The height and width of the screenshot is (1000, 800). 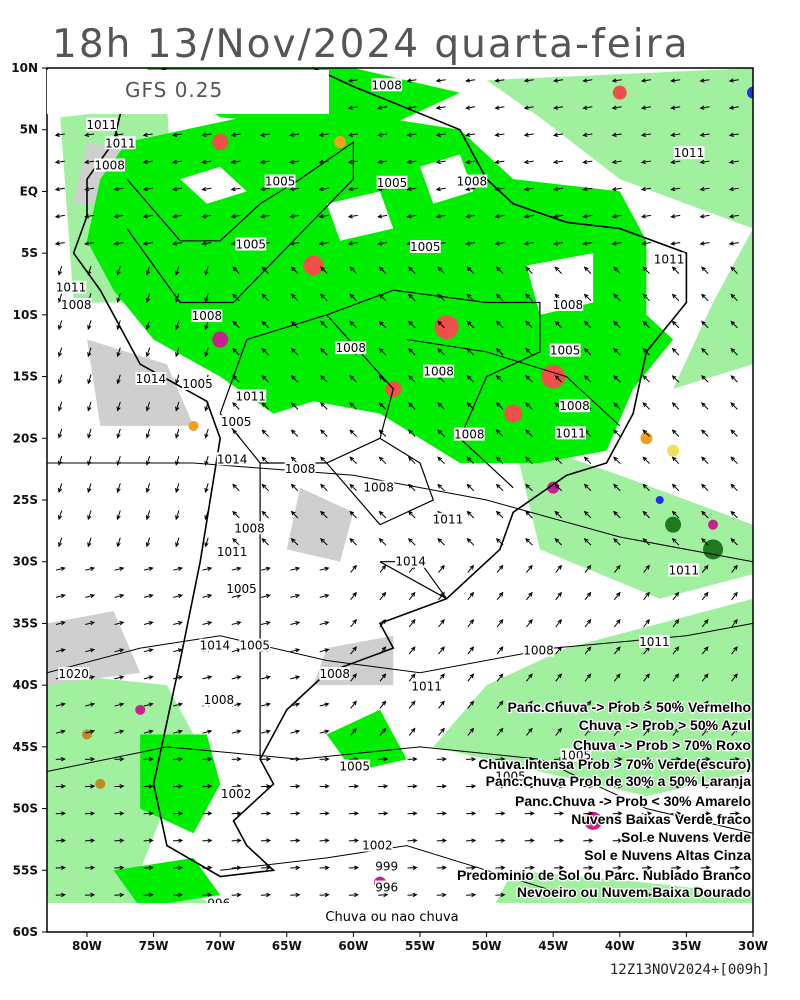 I want to click on lat-label: 35S, so click(x=25, y=623).